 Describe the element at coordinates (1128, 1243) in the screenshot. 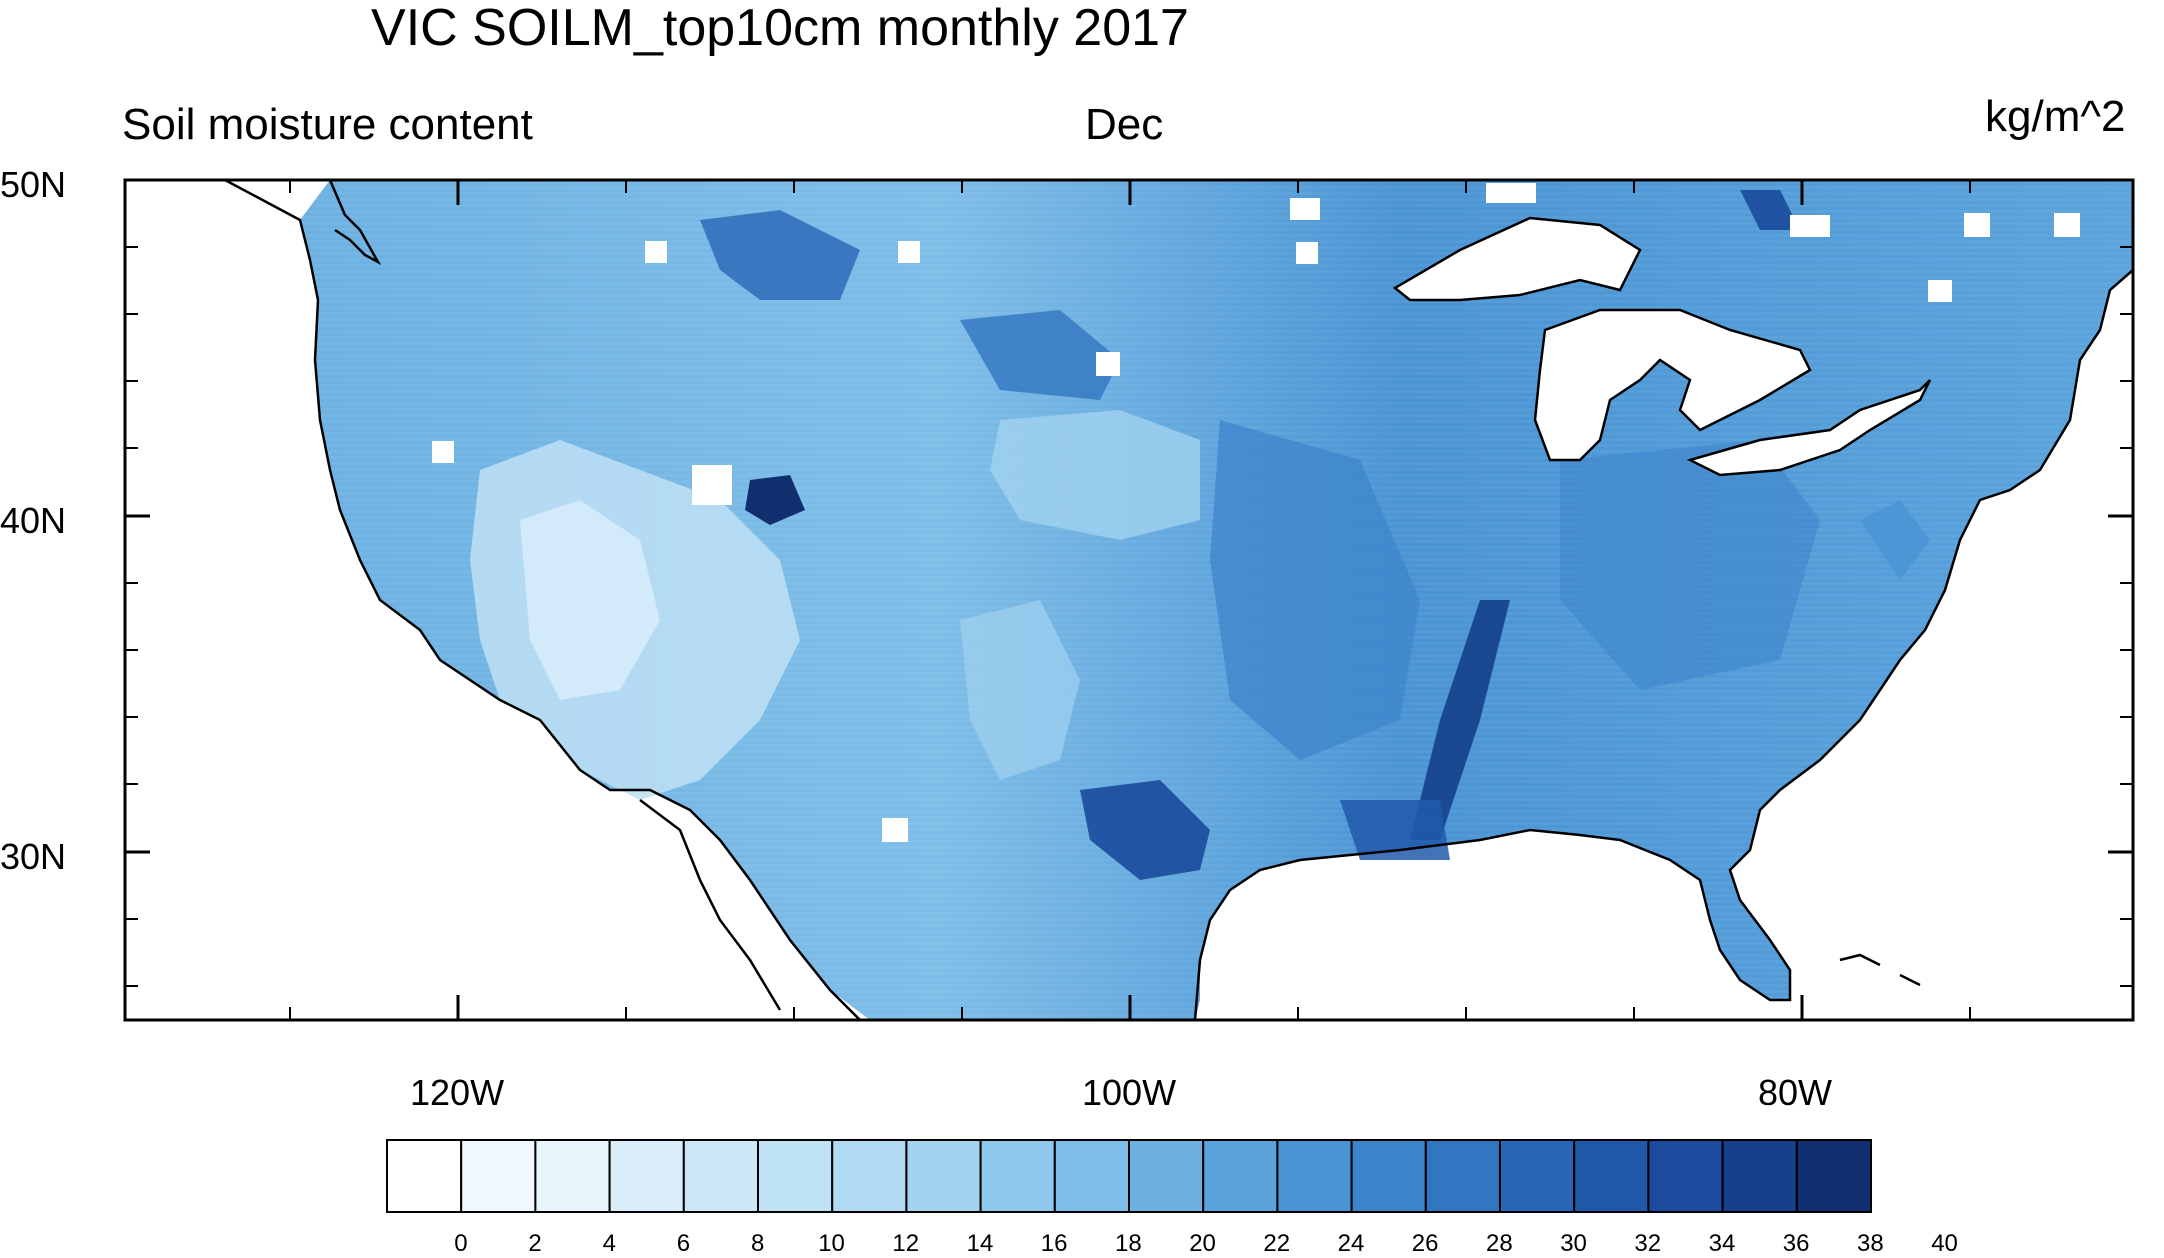

I see `colorbar-tick-label: 18` at that location.